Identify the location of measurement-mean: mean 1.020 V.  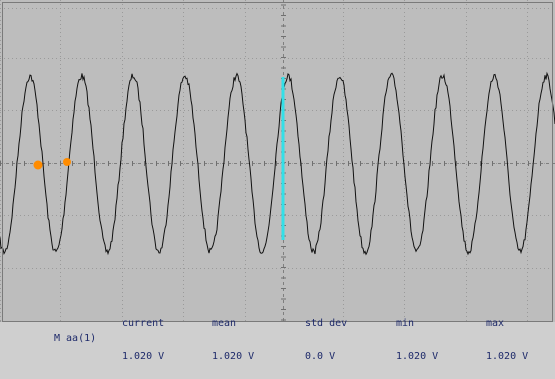
(233, 330).